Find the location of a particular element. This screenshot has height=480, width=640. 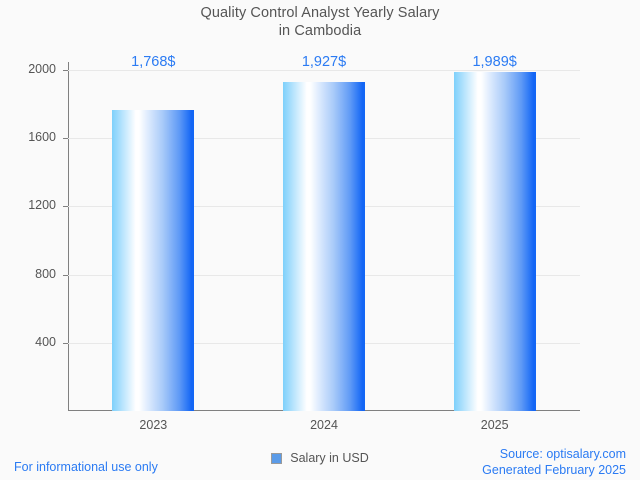

y-axis-tick-label: 2000 is located at coordinates (42, 69).